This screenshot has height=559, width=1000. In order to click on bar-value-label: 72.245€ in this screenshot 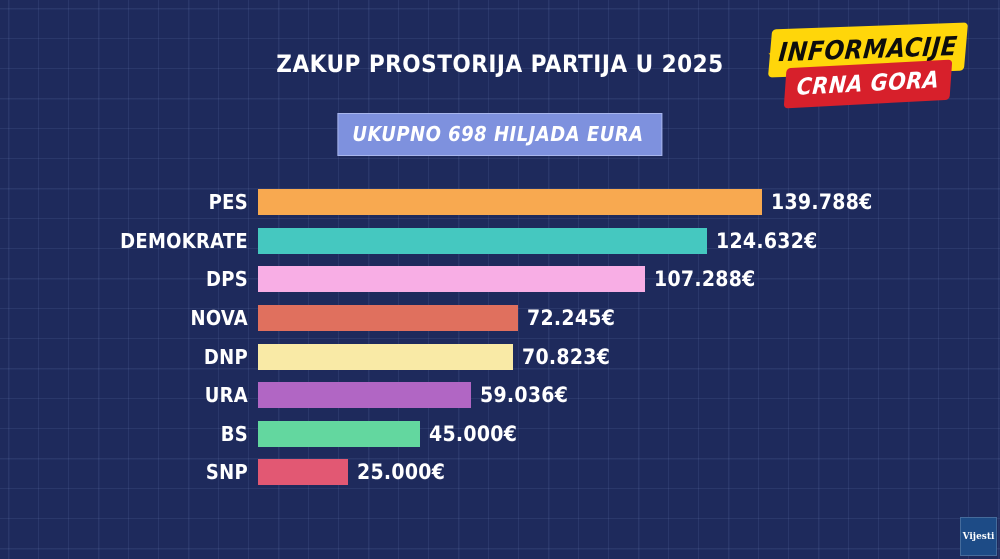, I will do `click(571, 318)`.